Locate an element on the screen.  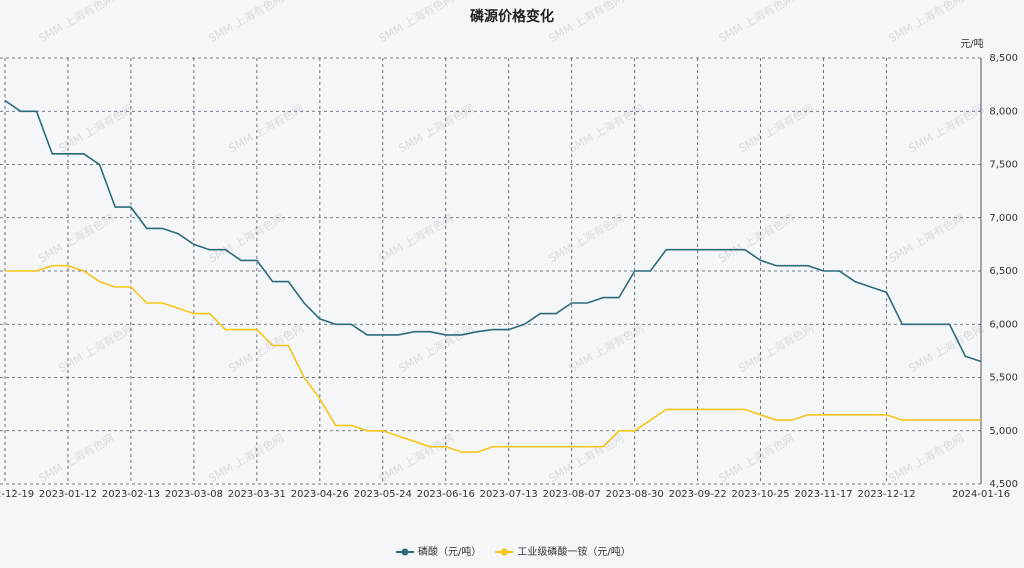
x-tick-label: 2023-07-13 is located at coordinates (509, 494).